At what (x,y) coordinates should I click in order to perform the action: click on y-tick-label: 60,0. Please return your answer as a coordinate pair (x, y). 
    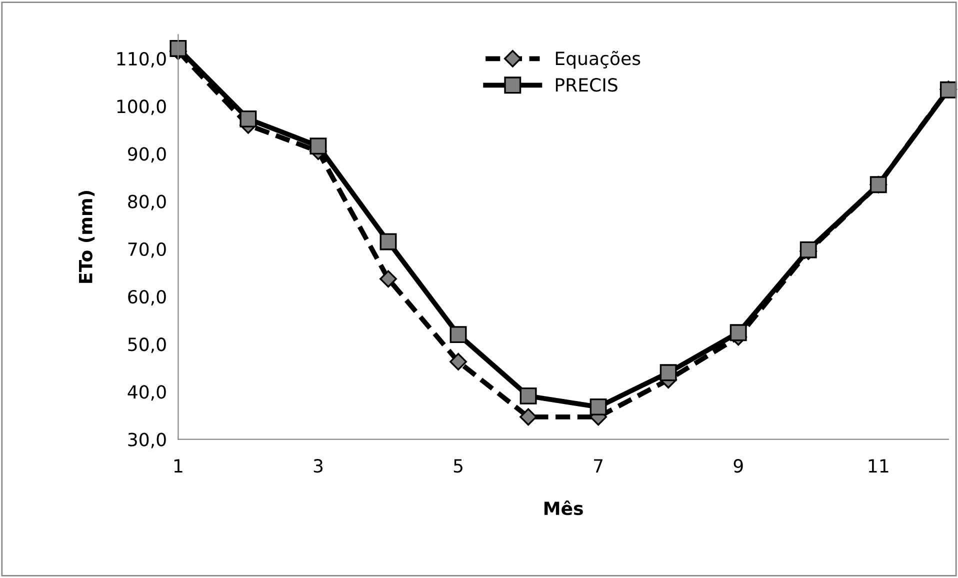
    Looking at the image, I should click on (147, 298).